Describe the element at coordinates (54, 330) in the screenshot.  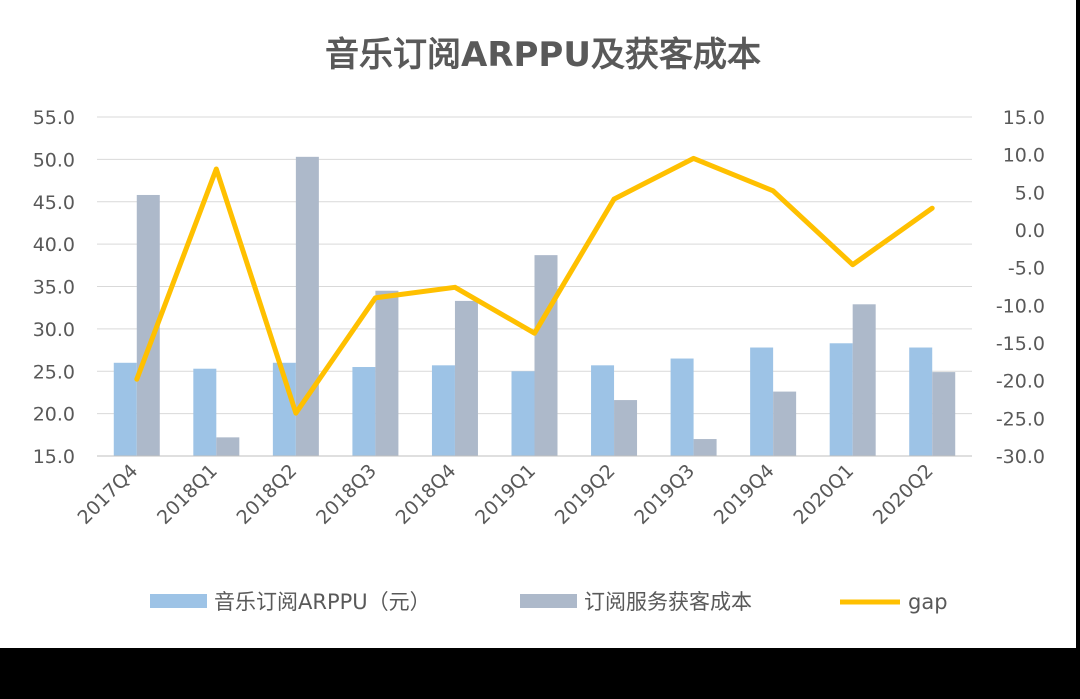
I see `y-left-tick-label: 30.0` at that location.